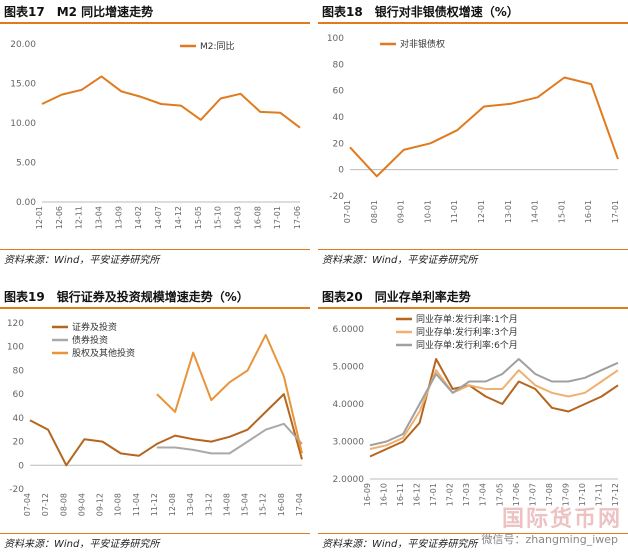  I want to click on x-tick-label: 17-05, so click(499, 494).